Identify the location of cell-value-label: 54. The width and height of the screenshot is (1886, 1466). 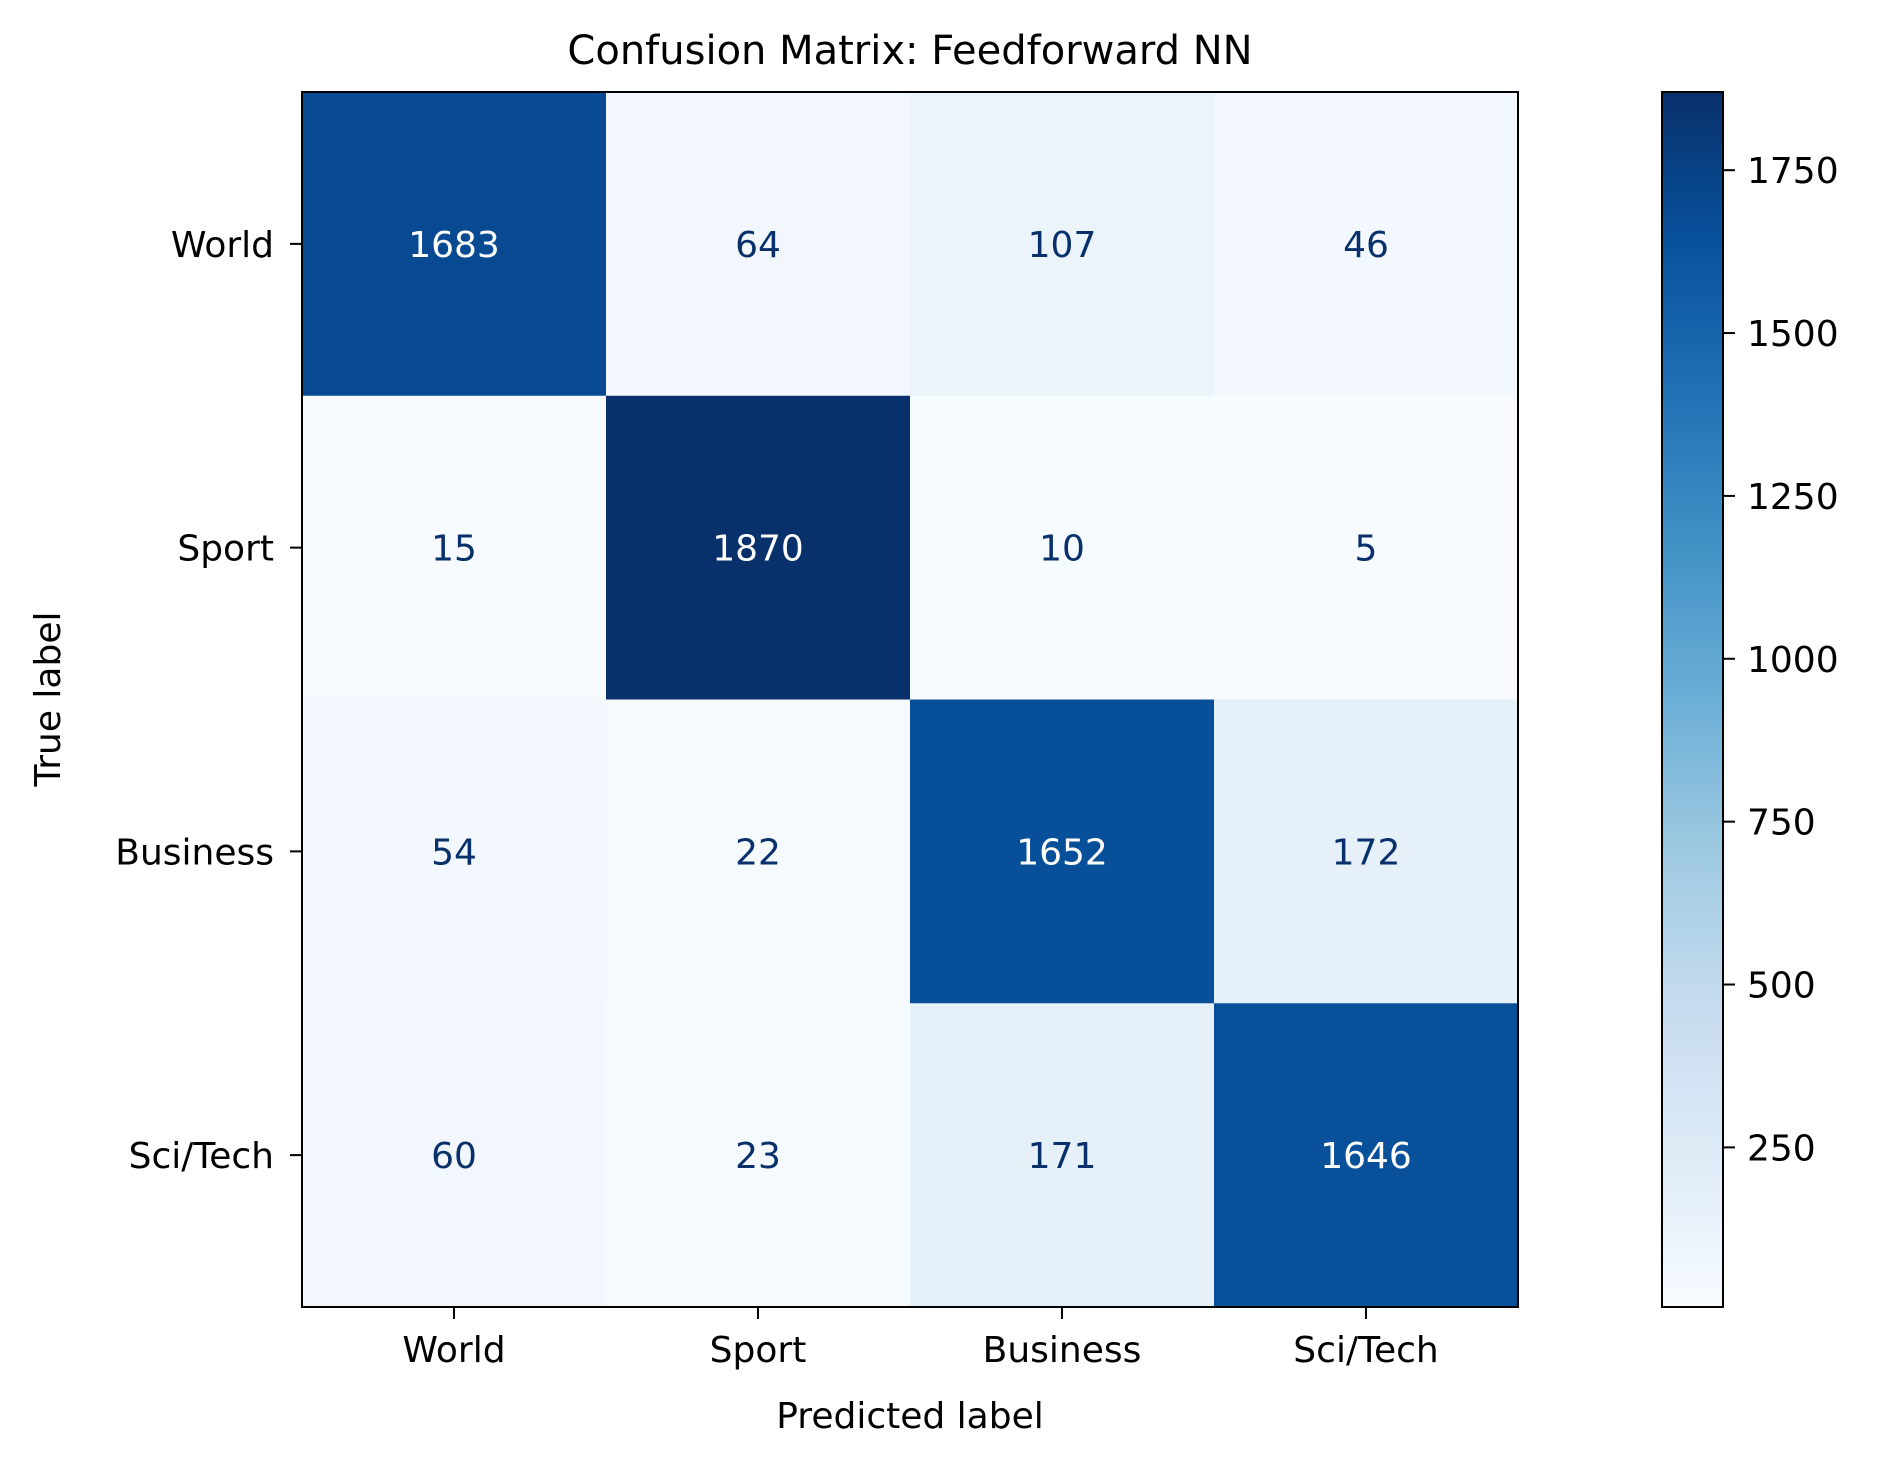
(454, 852).